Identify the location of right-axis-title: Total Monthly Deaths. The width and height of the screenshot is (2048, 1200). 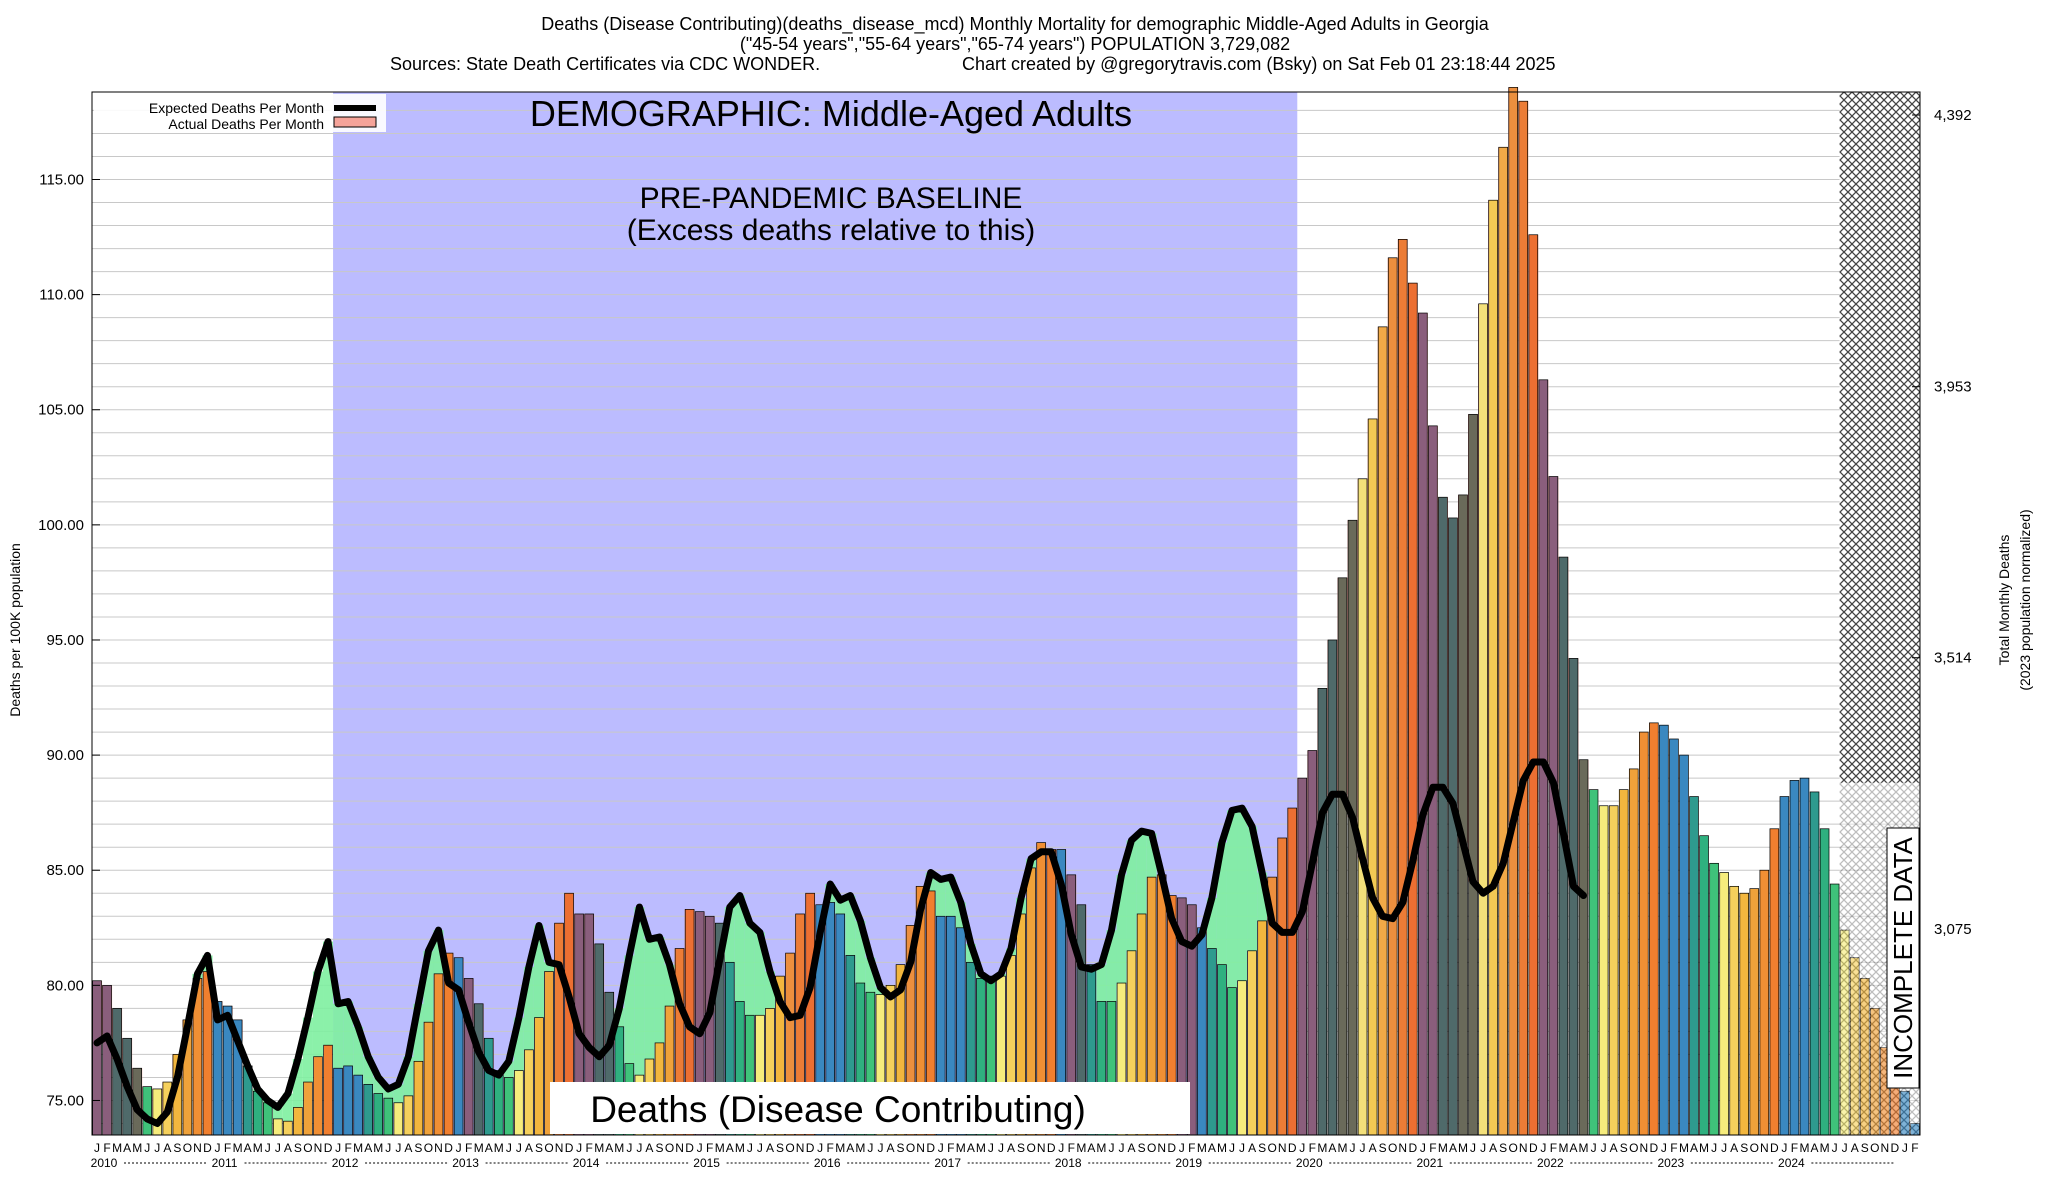
(2004, 600).